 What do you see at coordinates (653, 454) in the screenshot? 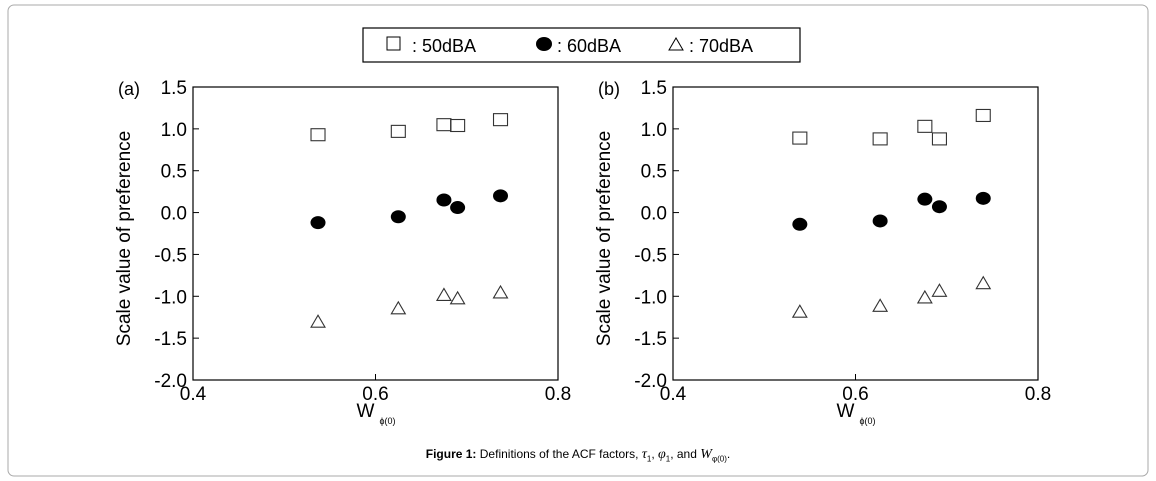
I see `caption-sep: ,` at bounding box center [653, 454].